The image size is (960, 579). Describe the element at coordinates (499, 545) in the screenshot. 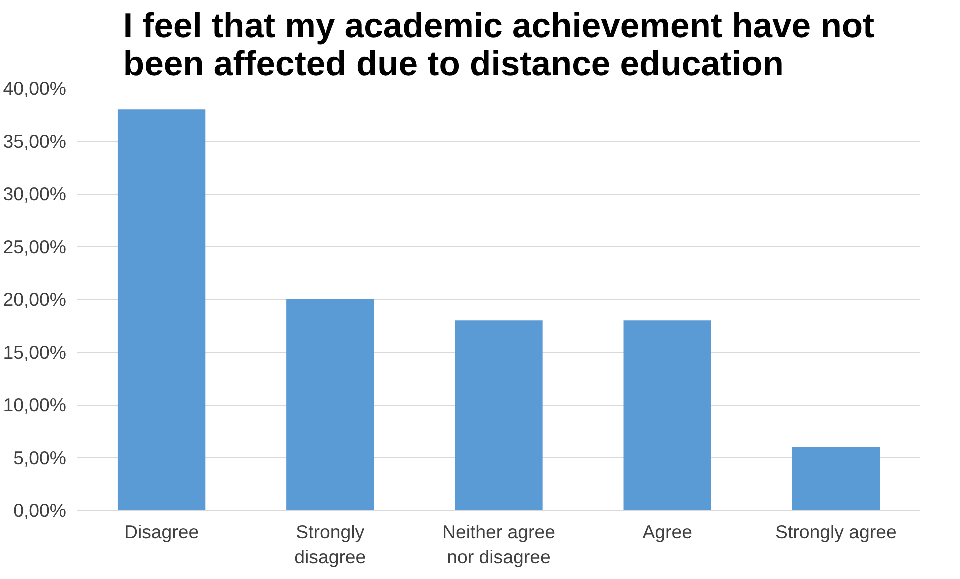

I see `x-tick-label: Neither agree nor disagree` at that location.